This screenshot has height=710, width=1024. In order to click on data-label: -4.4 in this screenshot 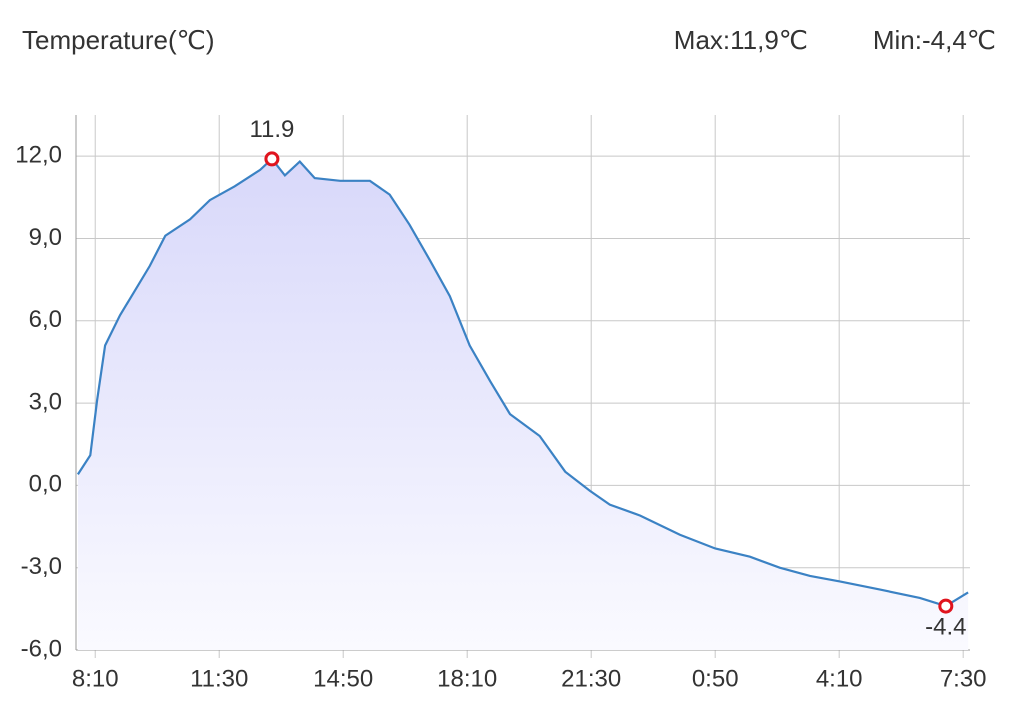, I will do `click(945, 626)`.